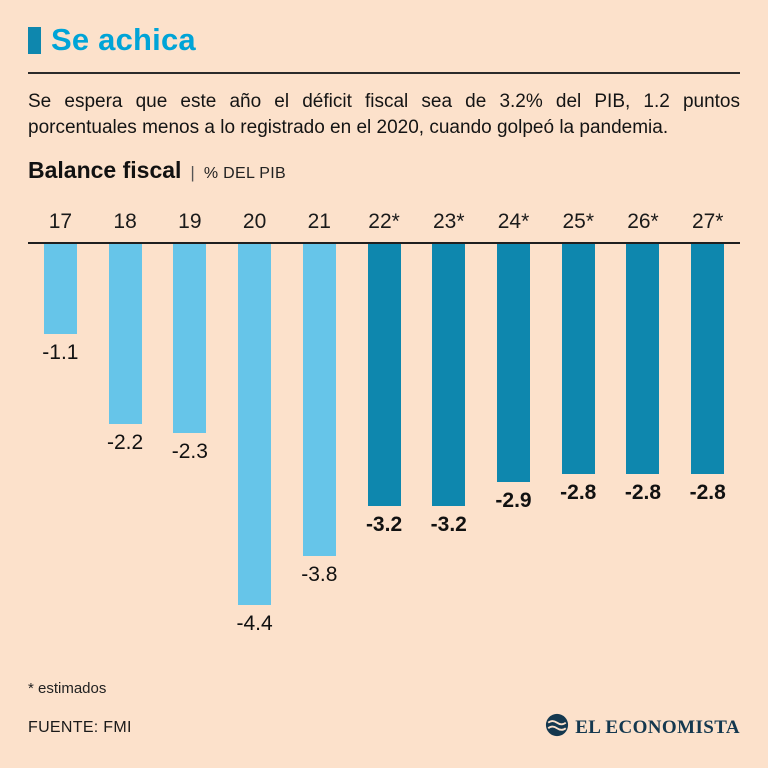 The image size is (768, 768). Describe the element at coordinates (254, 222) in the screenshot. I see `category-label: 20` at that location.